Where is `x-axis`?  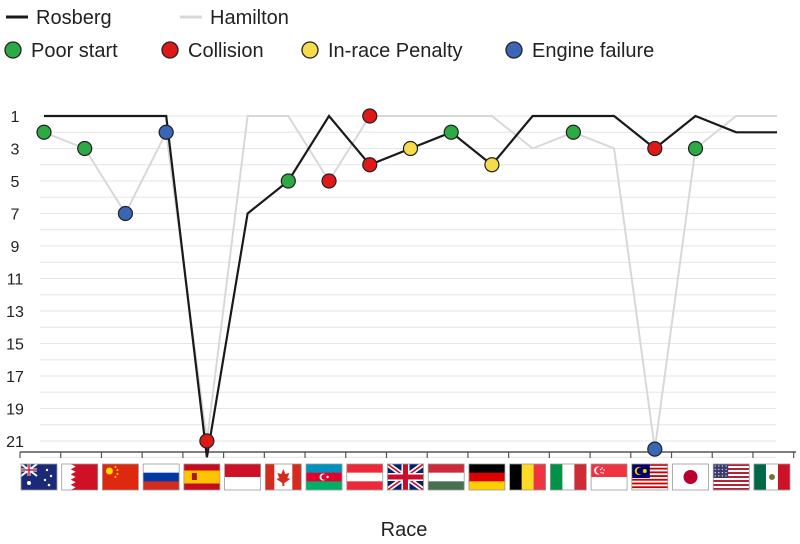
x-axis is located at coordinates (407, 454).